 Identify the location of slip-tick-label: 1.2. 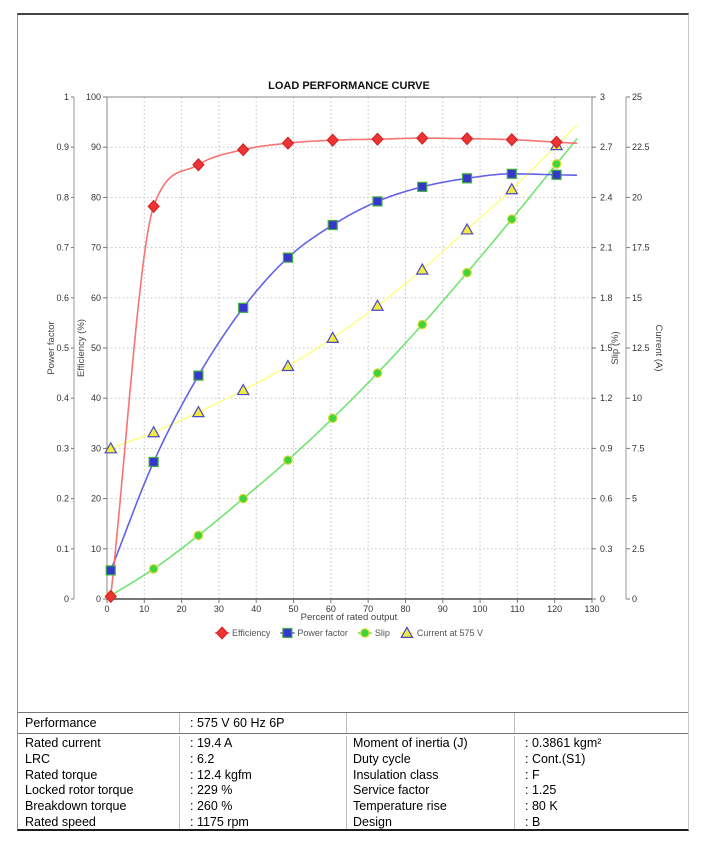
(606, 398).